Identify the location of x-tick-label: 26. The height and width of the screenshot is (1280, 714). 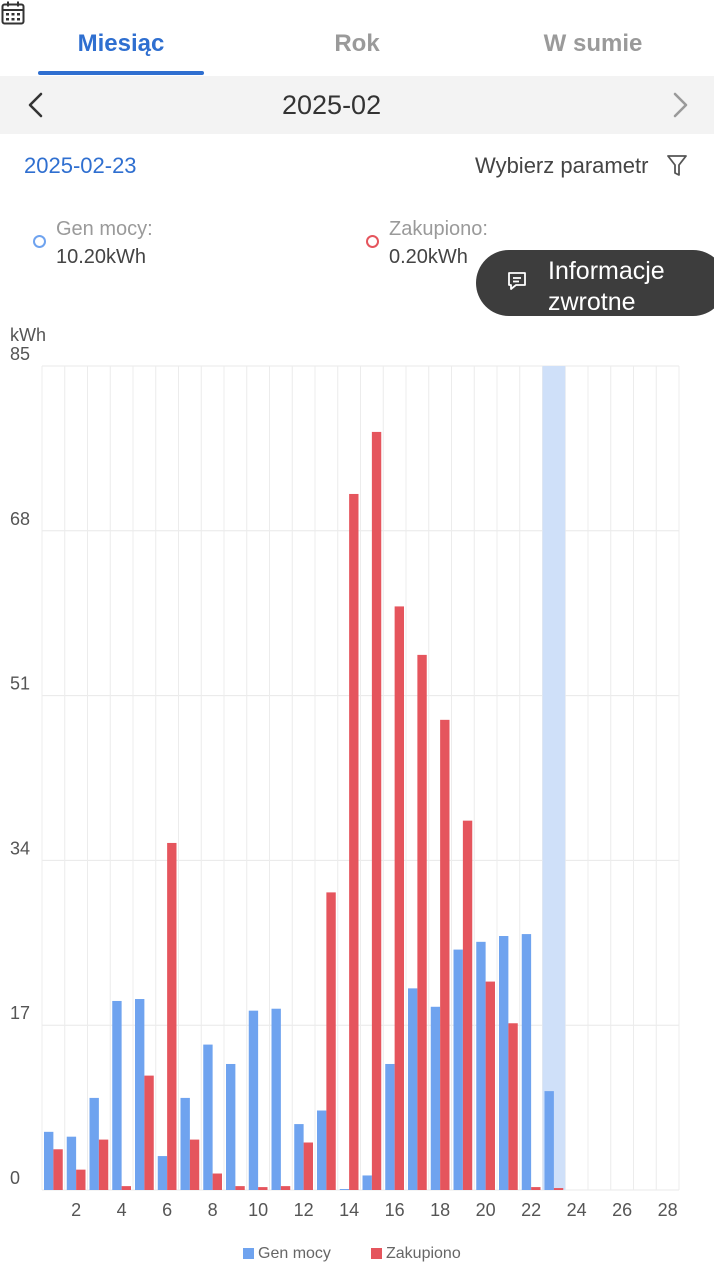
(622, 1210).